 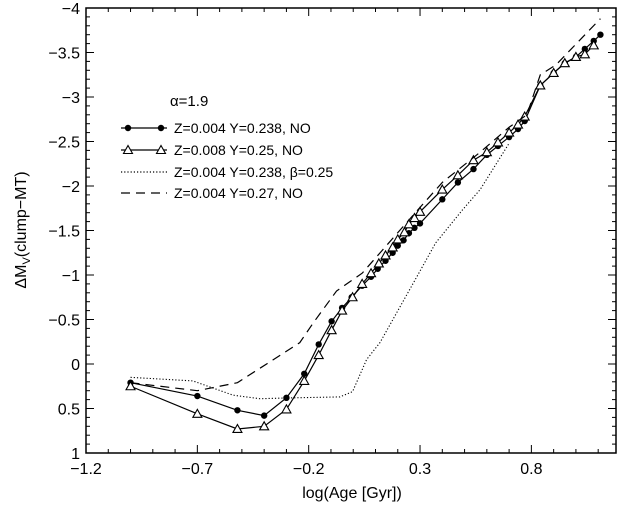 What do you see at coordinates (75, 454) in the screenshot?
I see `y-tick-label: 1` at bounding box center [75, 454].